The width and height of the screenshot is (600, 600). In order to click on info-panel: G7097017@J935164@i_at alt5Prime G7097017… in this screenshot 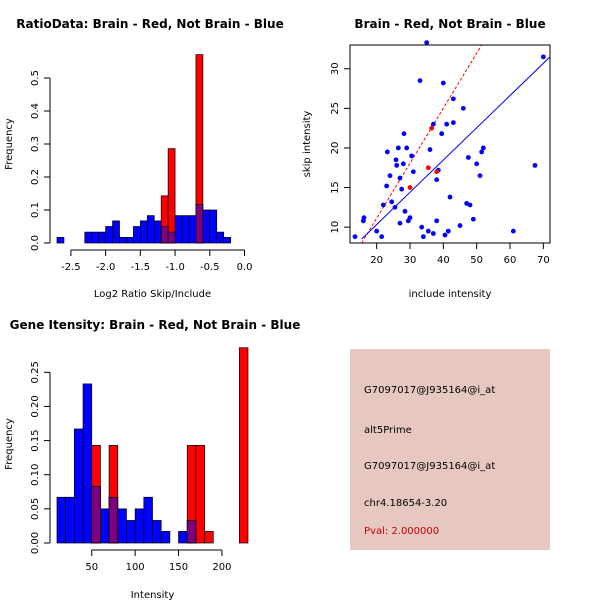, I will do `click(450, 449)`.